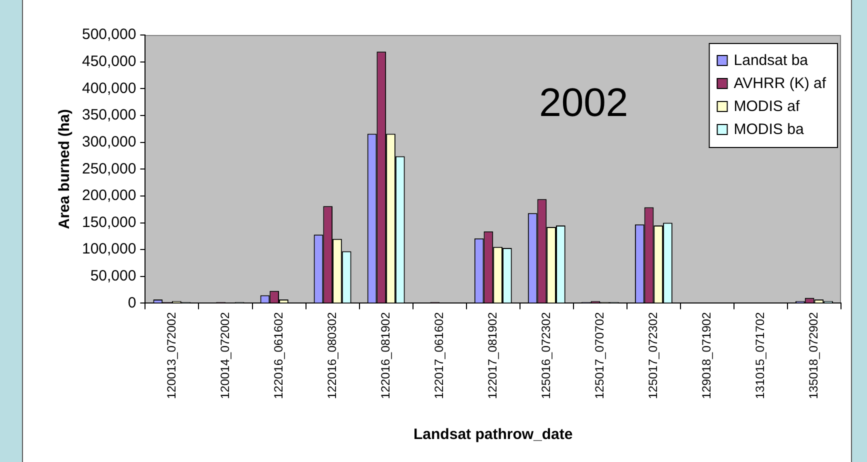 Image resolution: width=867 pixels, height=462 pixels. I want to click on x-tick-label: 122016_080302, so click(331, 356).